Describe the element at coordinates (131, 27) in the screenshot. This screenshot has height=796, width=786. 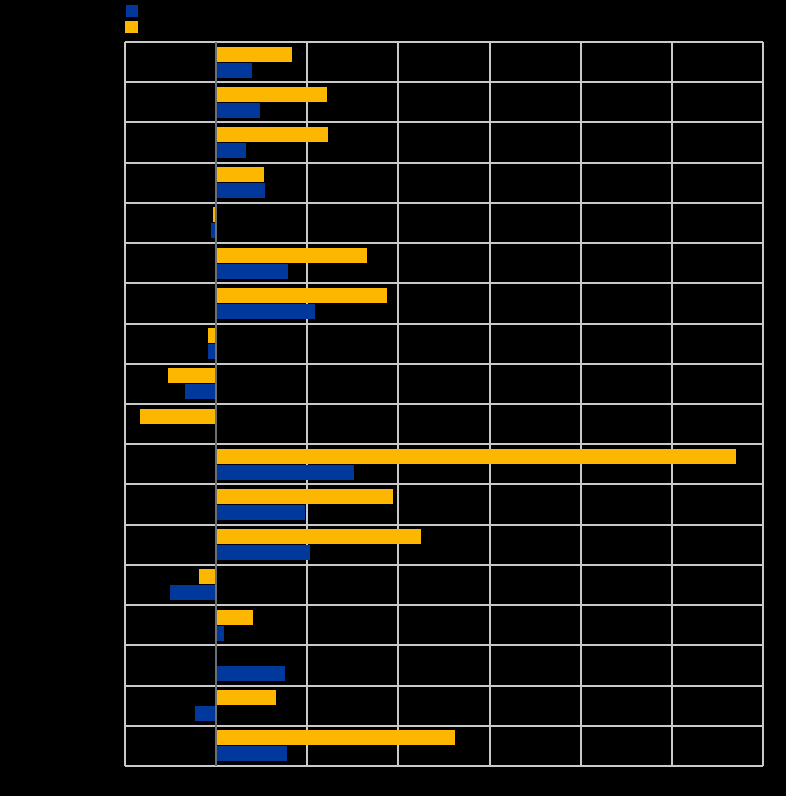
I see `legend-swatch-orange` at that location.